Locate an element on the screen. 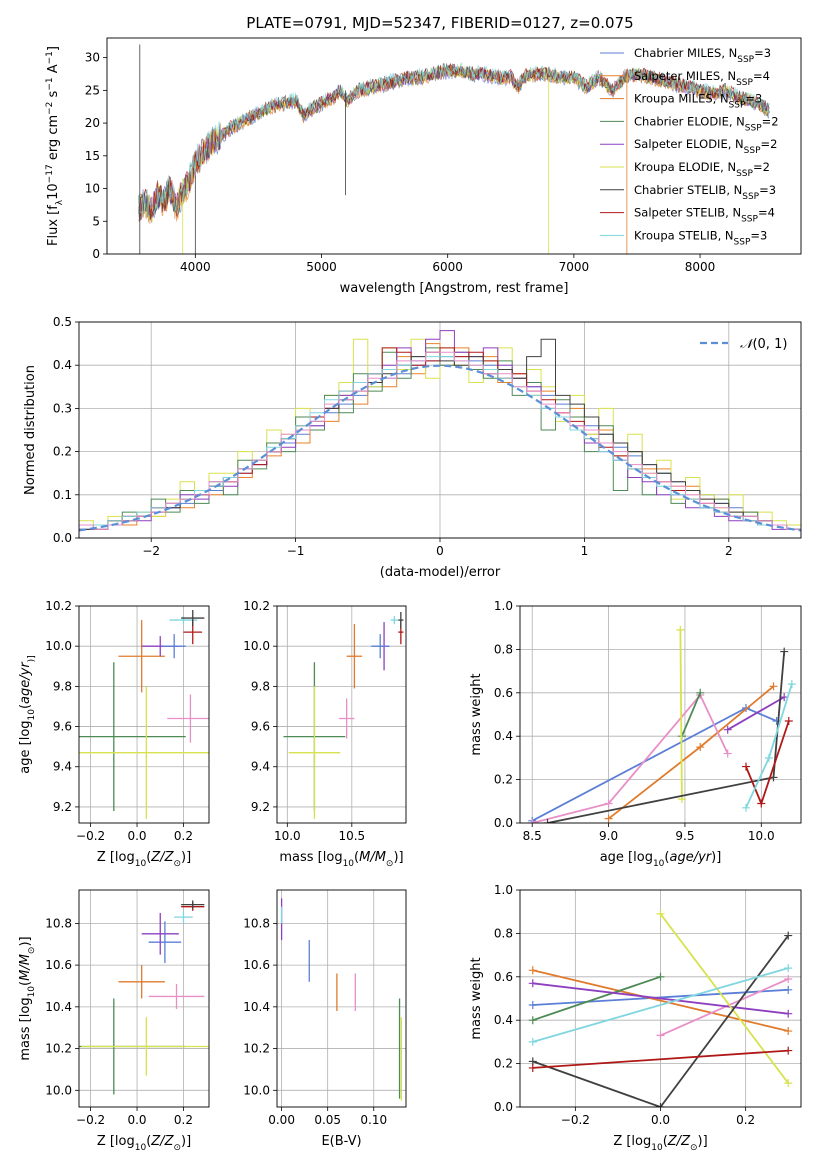  x-tick-label: 0.10 is located at coordinates (373, 1120).